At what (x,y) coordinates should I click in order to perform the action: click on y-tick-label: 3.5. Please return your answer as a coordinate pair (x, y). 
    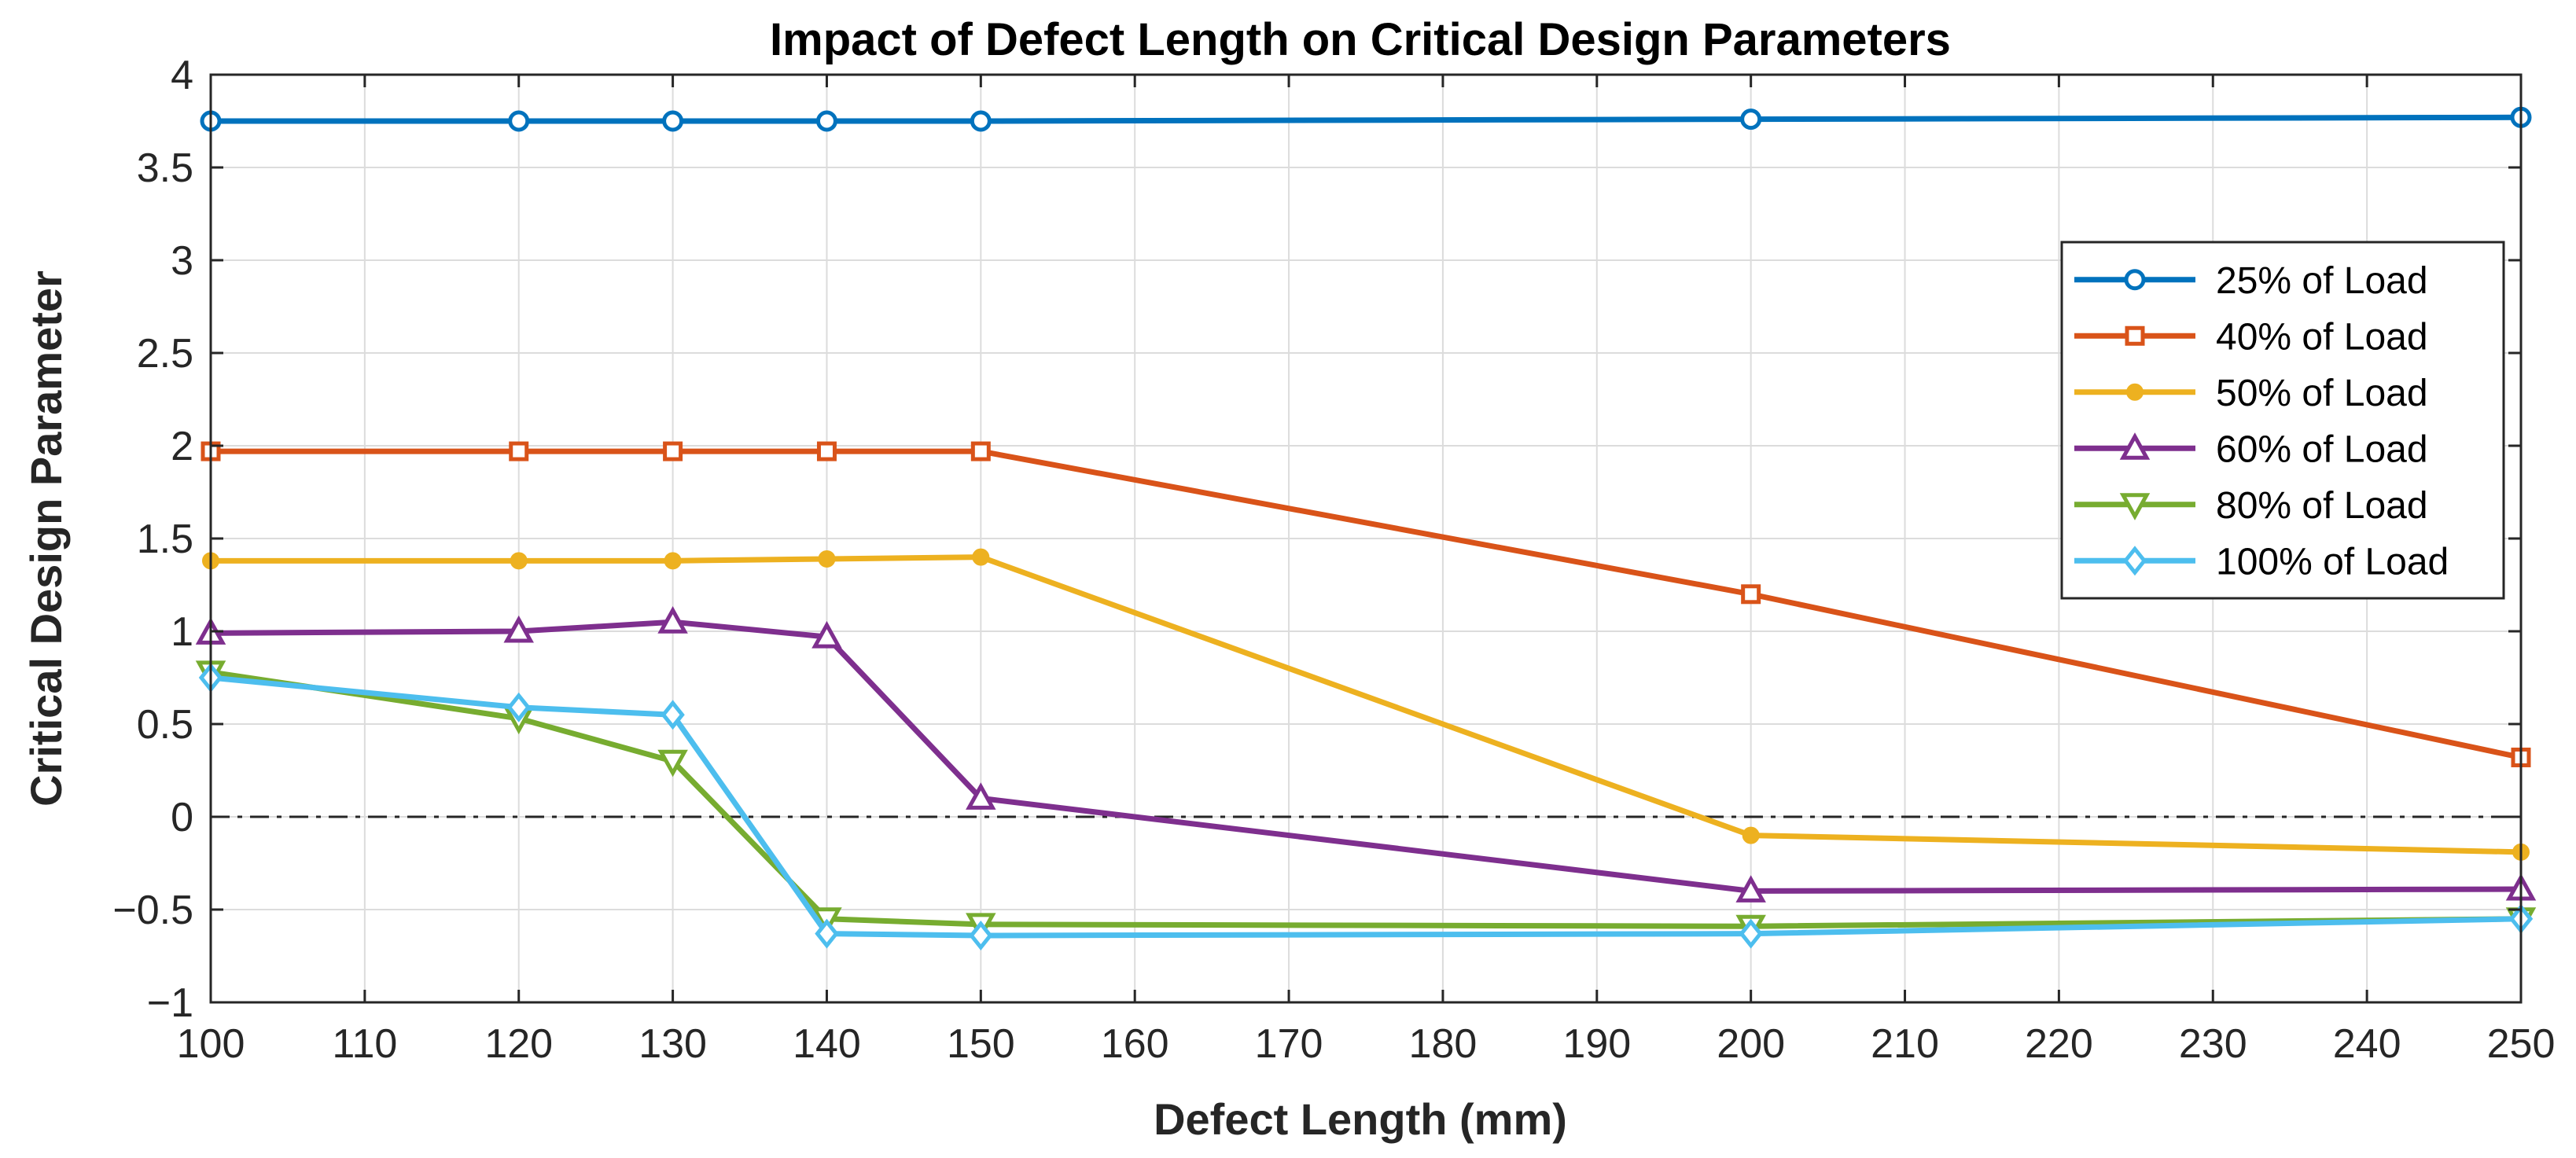
    Looking at the image, I should click on (165, 168).